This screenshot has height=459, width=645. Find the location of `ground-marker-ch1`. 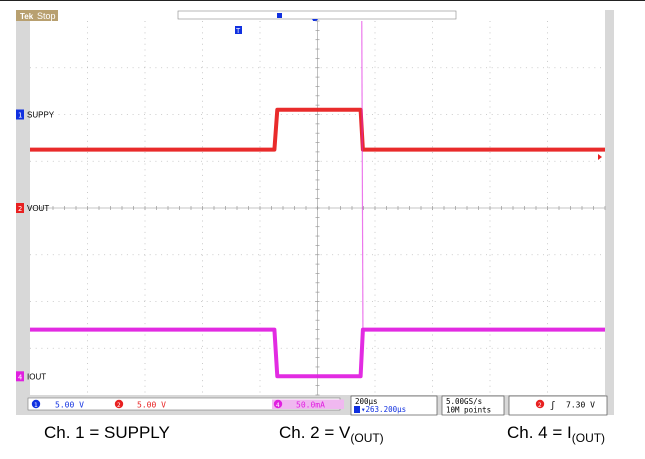

ground-marker-ch1 is located at coordinates (20, 114).